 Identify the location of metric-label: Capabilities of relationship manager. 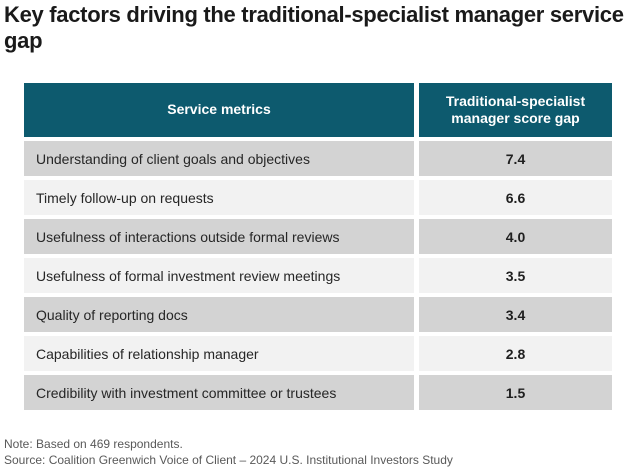
(219, 353).